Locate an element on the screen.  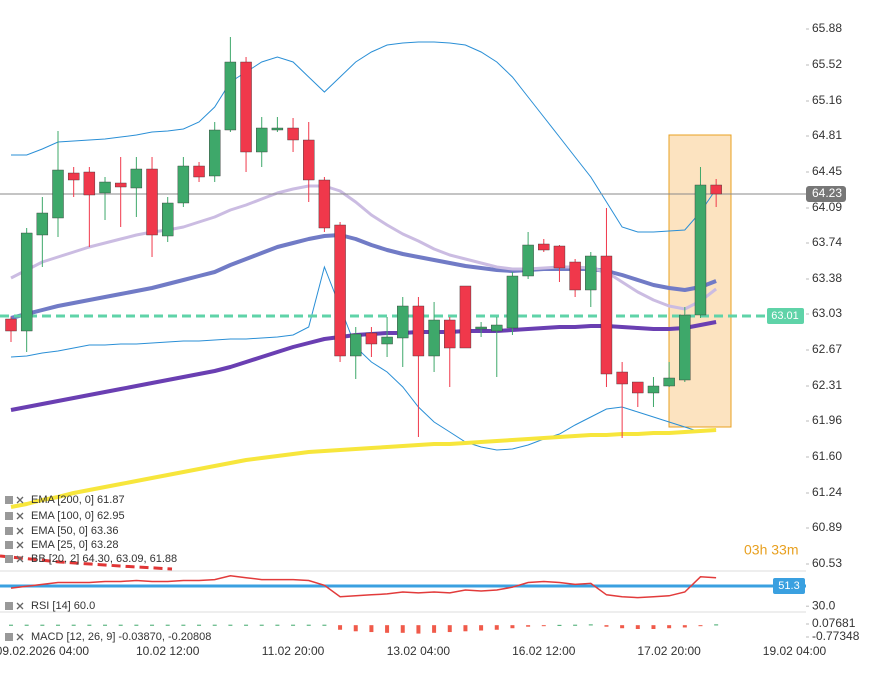
y-tick-label: 30.0 is located at coordinates (824, 605).